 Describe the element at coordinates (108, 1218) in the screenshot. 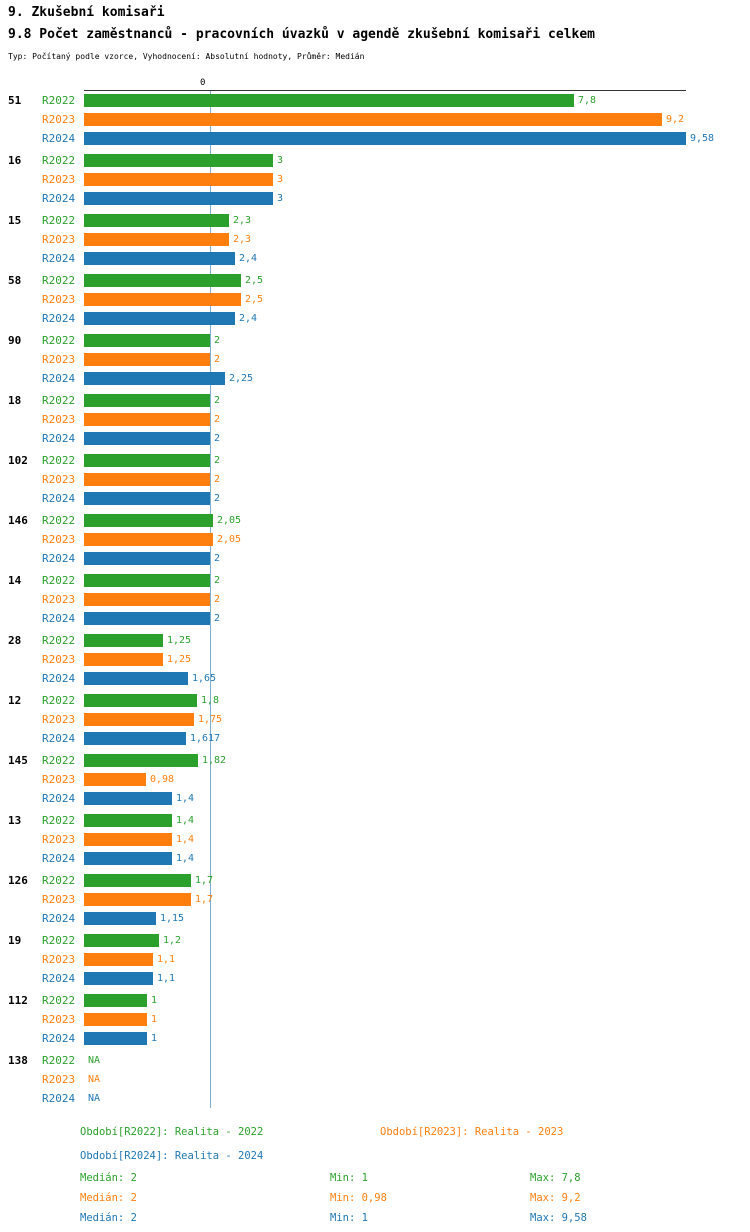

I see `stat-median-r2024: Medián: 2` at that location.